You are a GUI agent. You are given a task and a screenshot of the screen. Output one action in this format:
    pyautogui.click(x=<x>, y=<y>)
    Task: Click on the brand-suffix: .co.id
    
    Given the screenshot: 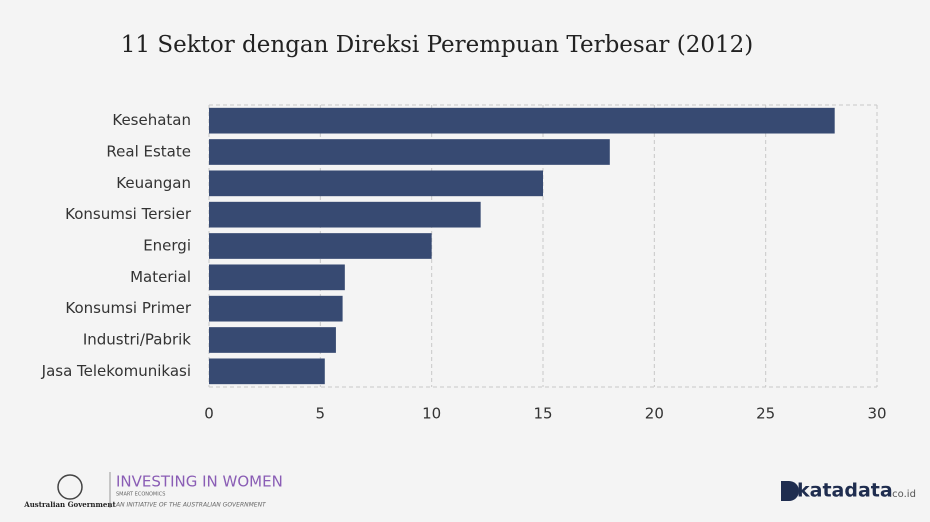 What is the action you would take?
    pyautogui.click(x=902, y=494)
    